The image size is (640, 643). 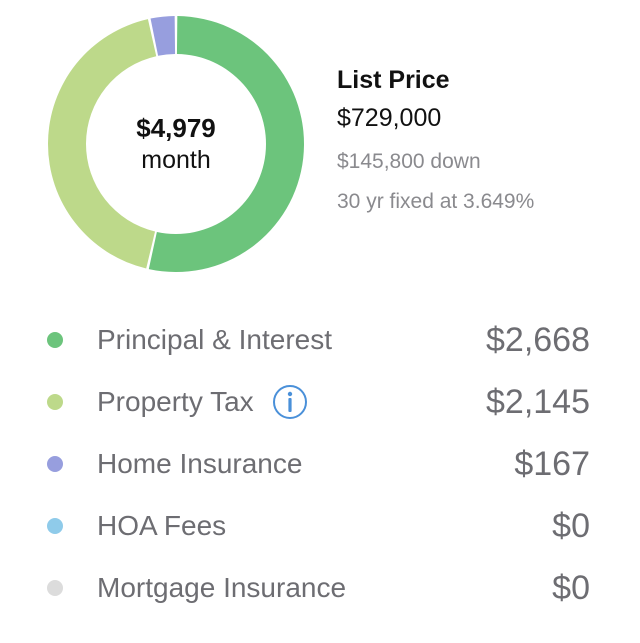 I want to click on property-tax-value: $2,145, so click(x=538, y=402).